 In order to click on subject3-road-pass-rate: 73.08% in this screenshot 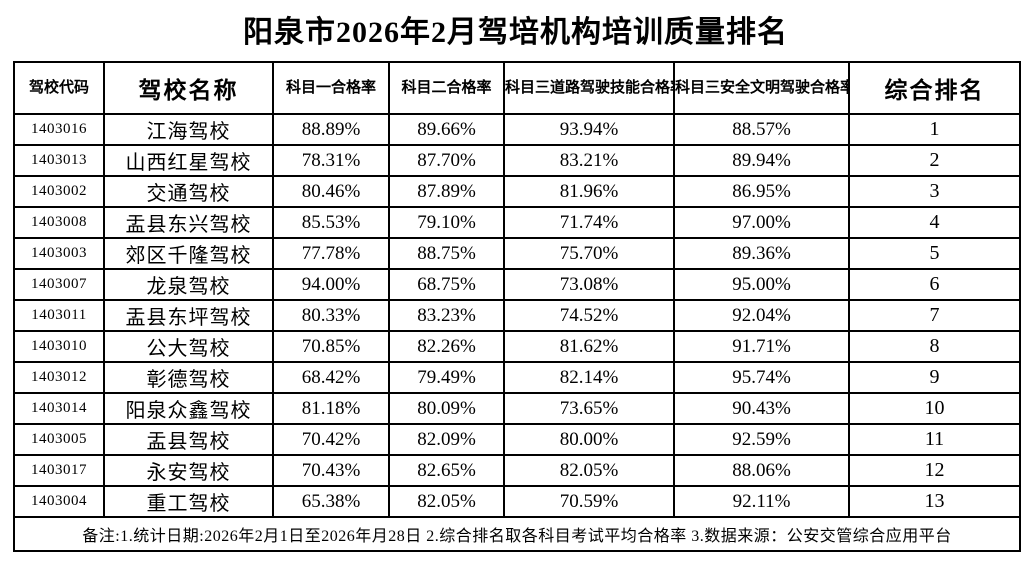, I will do `click(589, 284)`.